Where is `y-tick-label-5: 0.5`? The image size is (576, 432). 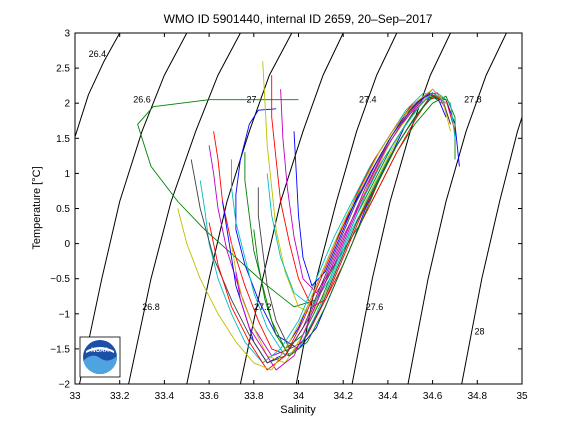
y-tick-label-5: 0.5 is located at coordinates (63, 209).